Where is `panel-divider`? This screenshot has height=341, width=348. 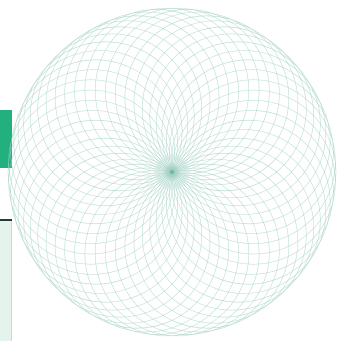 panel-divider is located at coordinates (6, 220).